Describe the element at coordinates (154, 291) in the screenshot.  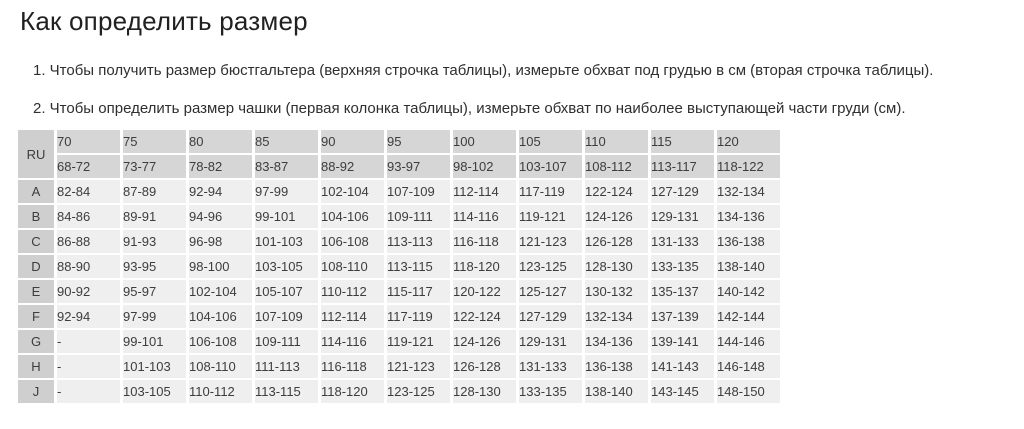
I see `bust-range-cell: 95-97` at that location.